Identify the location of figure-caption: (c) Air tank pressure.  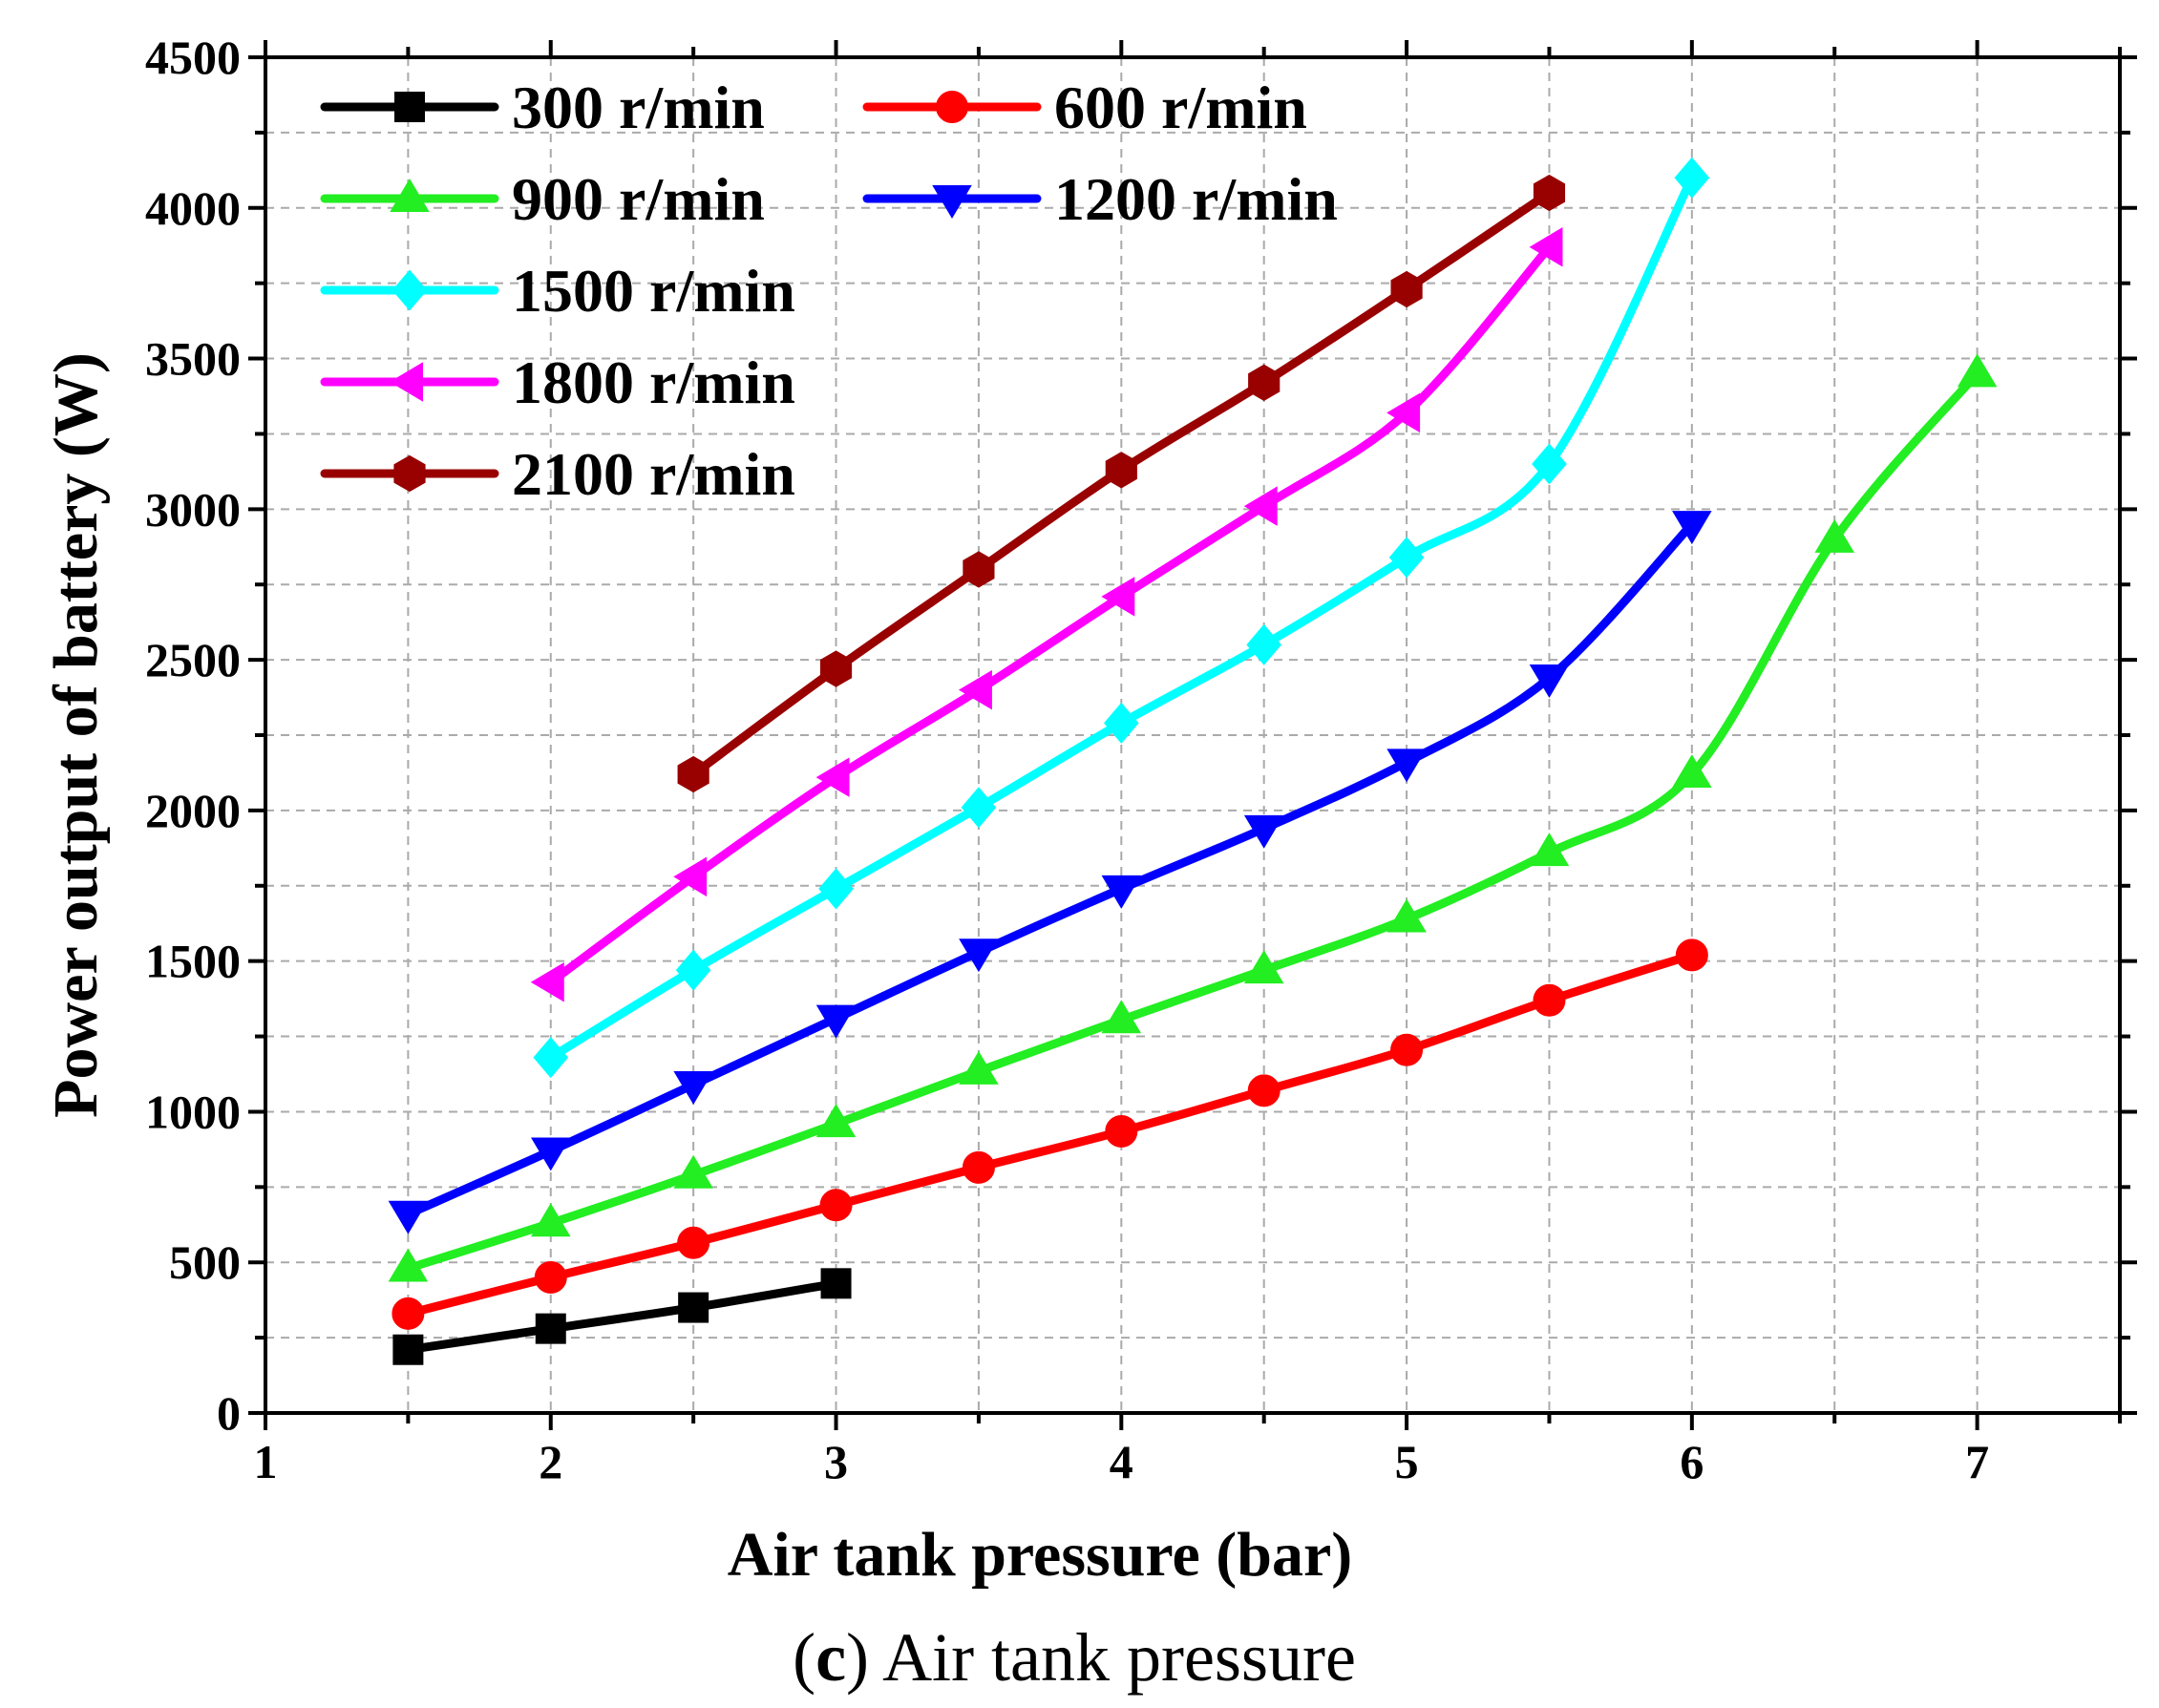
(1074, 1658).